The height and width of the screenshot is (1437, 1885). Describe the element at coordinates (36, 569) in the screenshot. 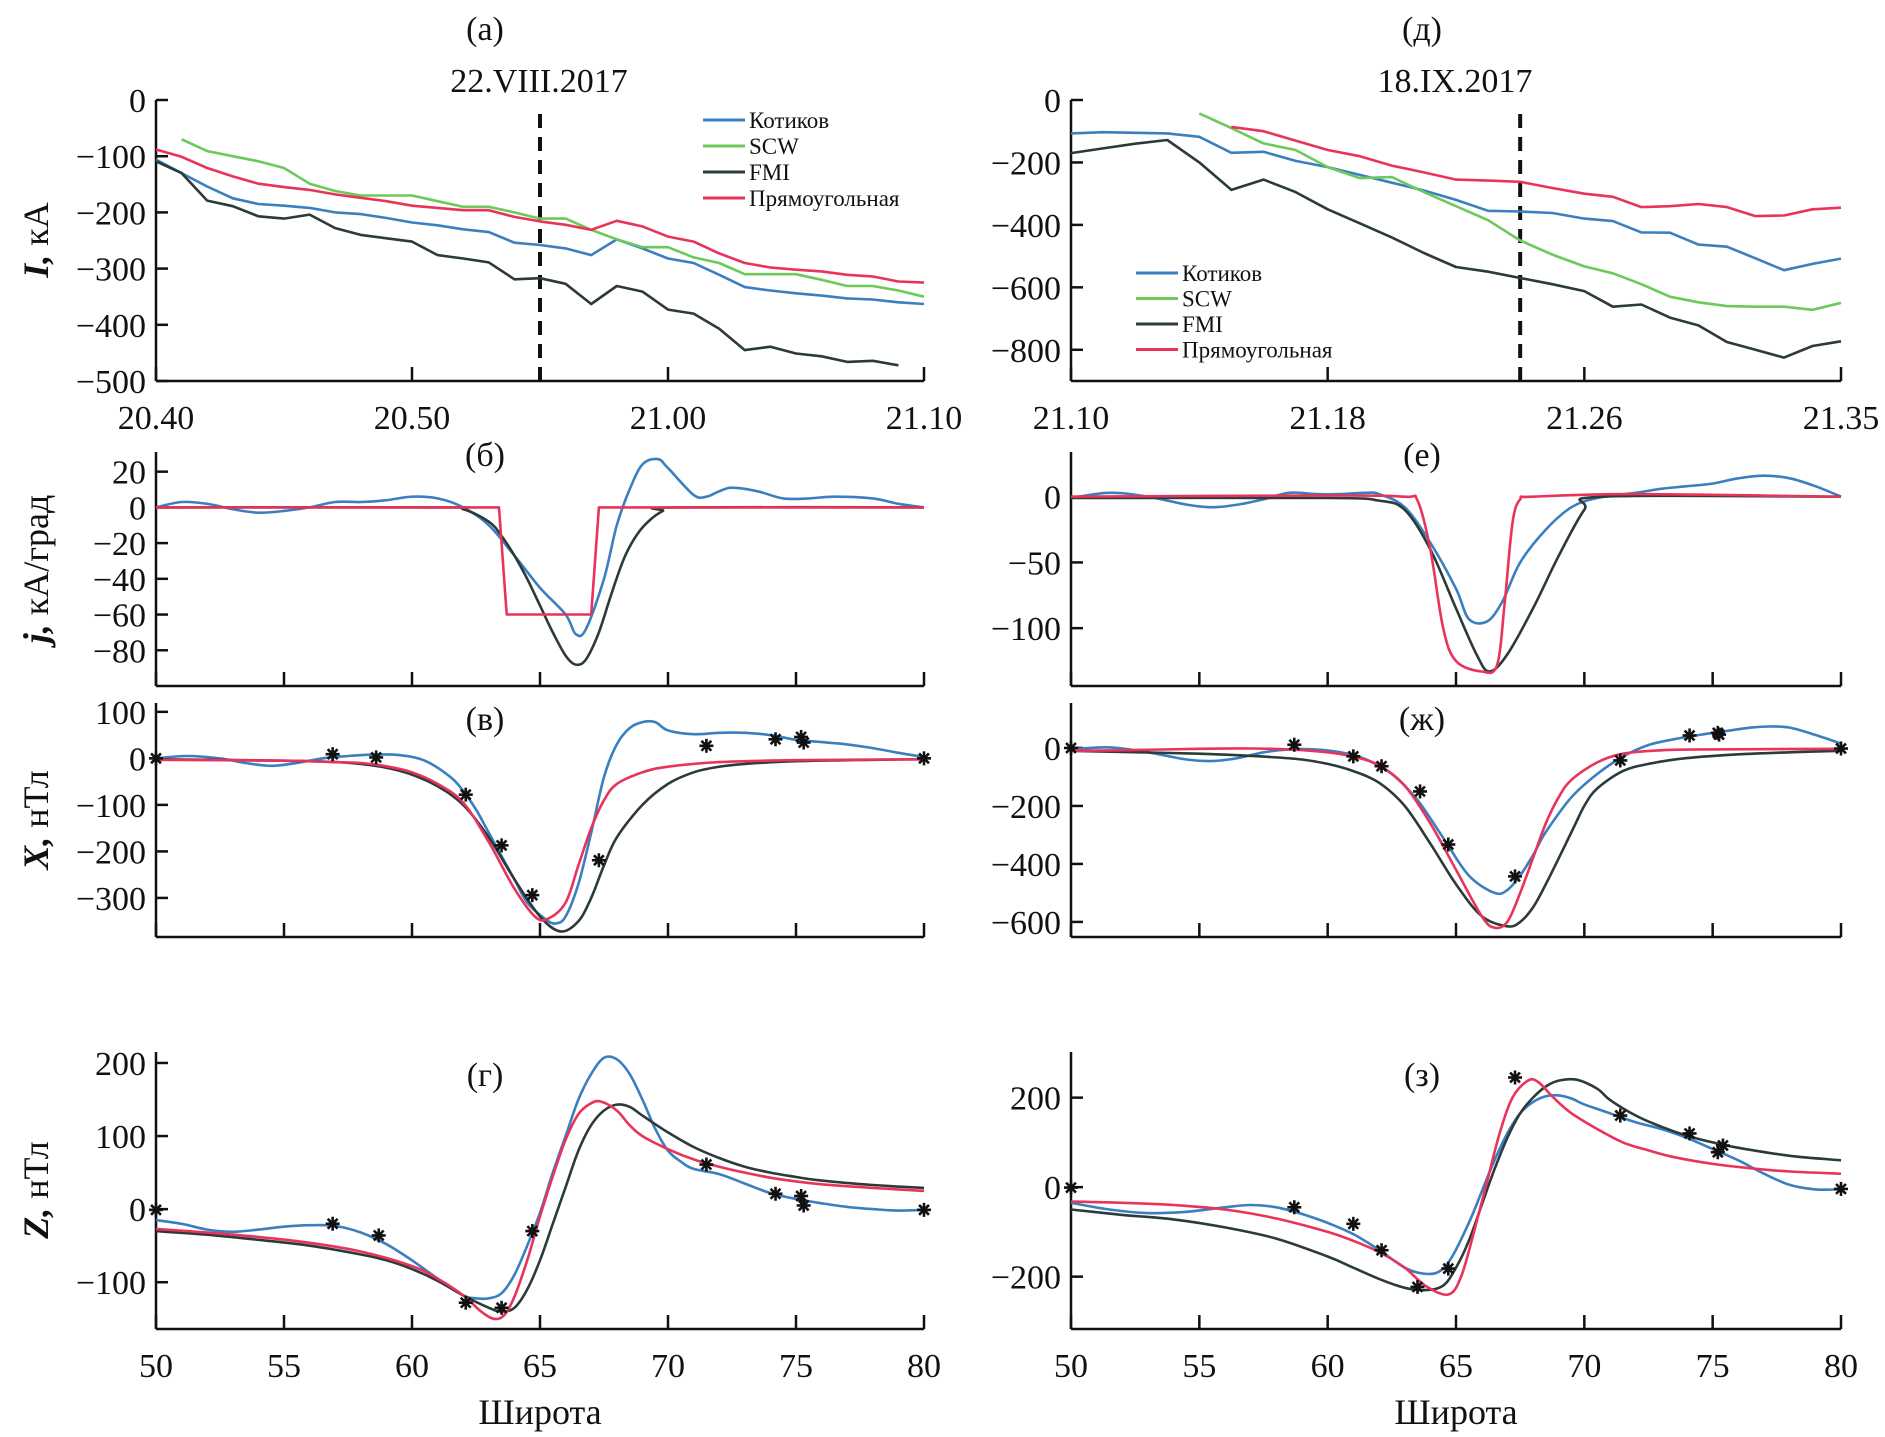

I see `y-axis-label-current-density: j, кА/град` at that location.